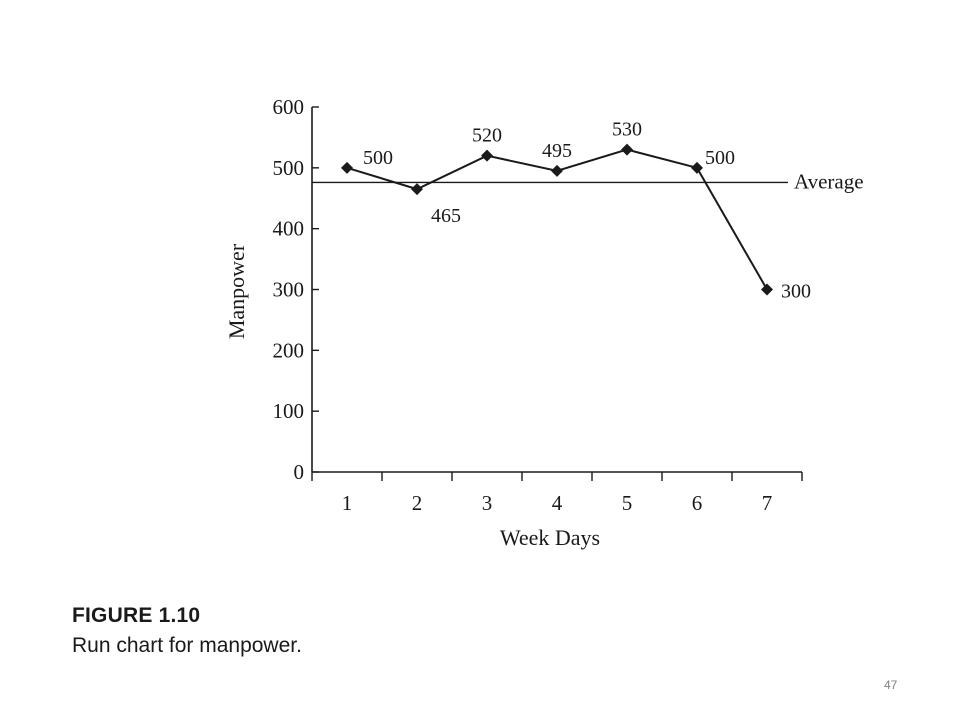 This screenshot has width=960, height=720. What do you see at coordinates (136, 615) in the screenshot?
I see `figure-label: FIGURE 1.10` at bounding box center [136, 615].